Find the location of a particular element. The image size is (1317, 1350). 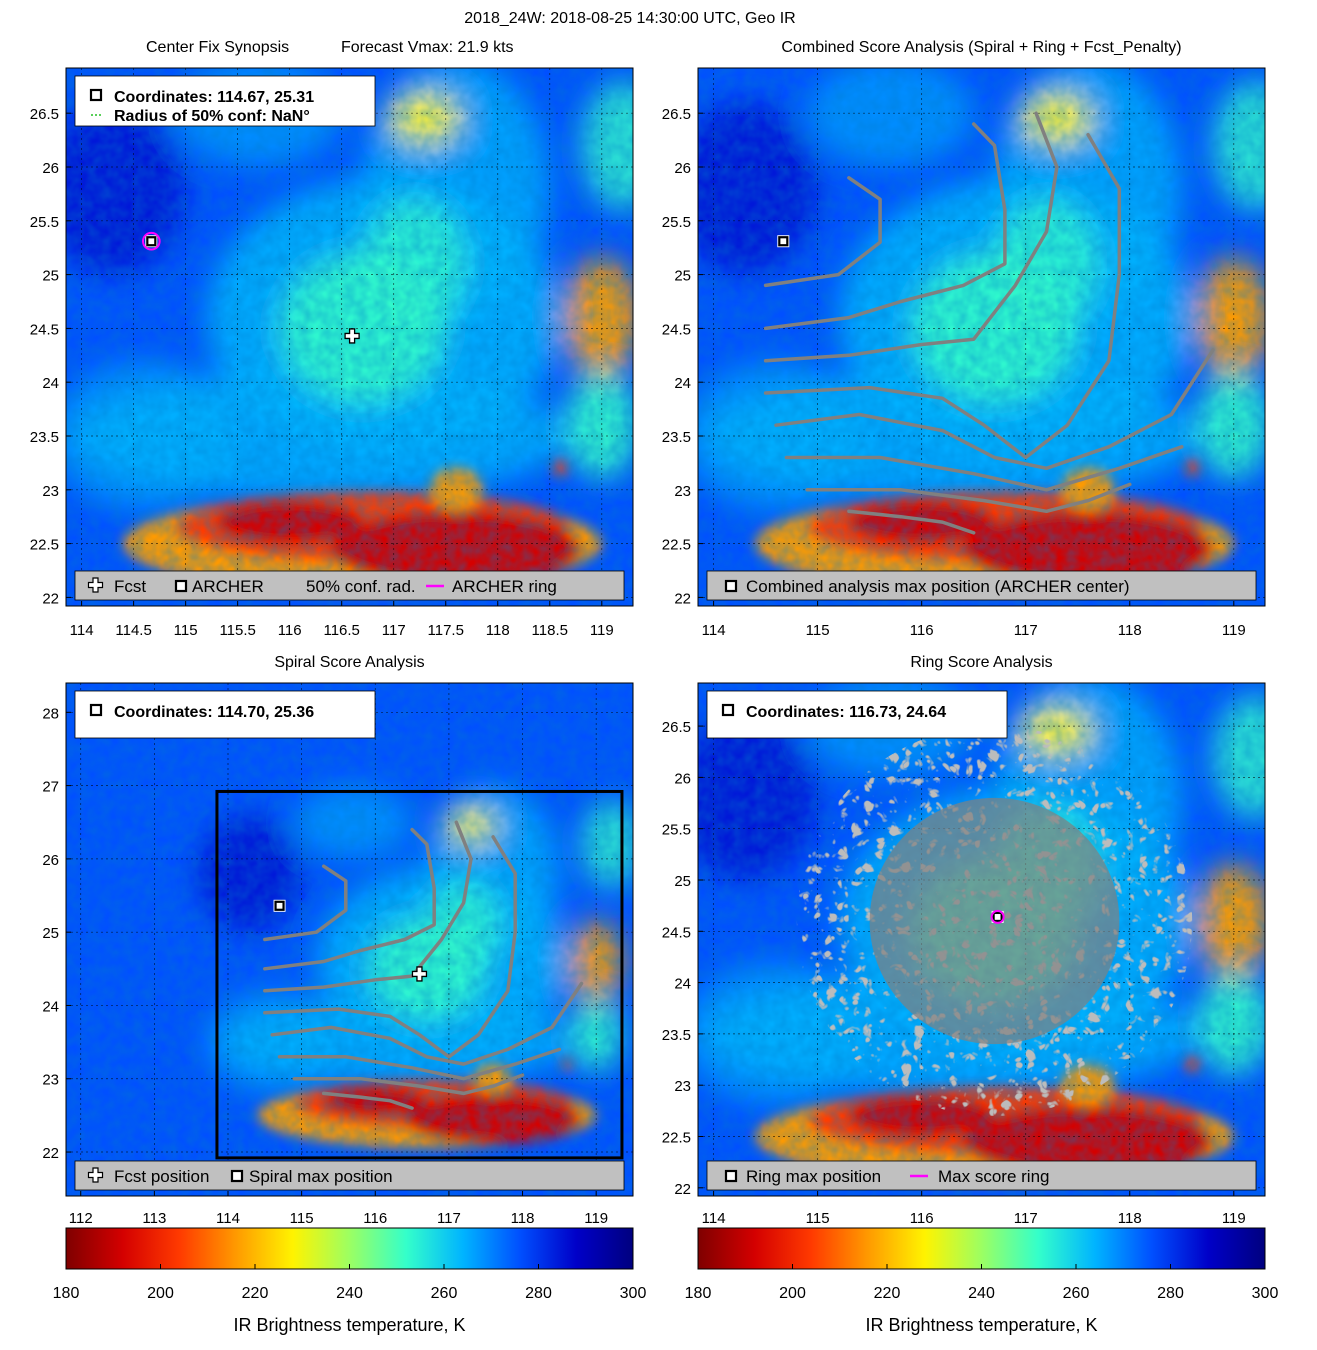

y-tick-label: 23.5 is located at coordinates (676, 1035).